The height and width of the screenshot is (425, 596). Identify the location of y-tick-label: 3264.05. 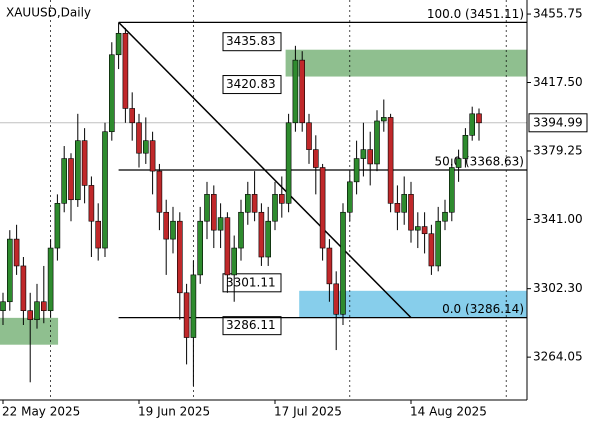
(558, 357).